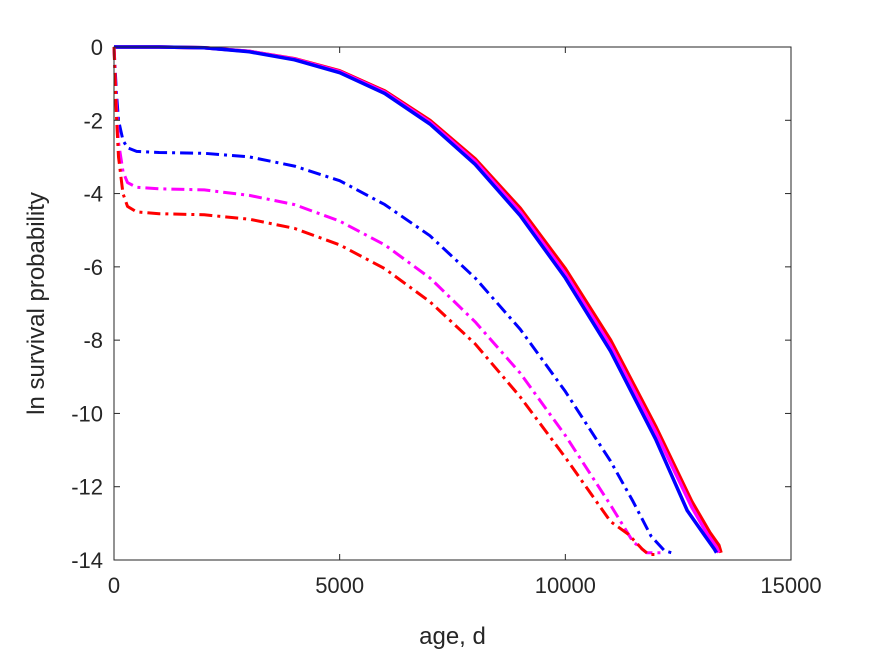 This screenshot has height=656, width=875. What do you see at coordinates (36, 303) in the screenshot?
I see `y-axis-label: ln survival probability` at bounding box center [36, 303].